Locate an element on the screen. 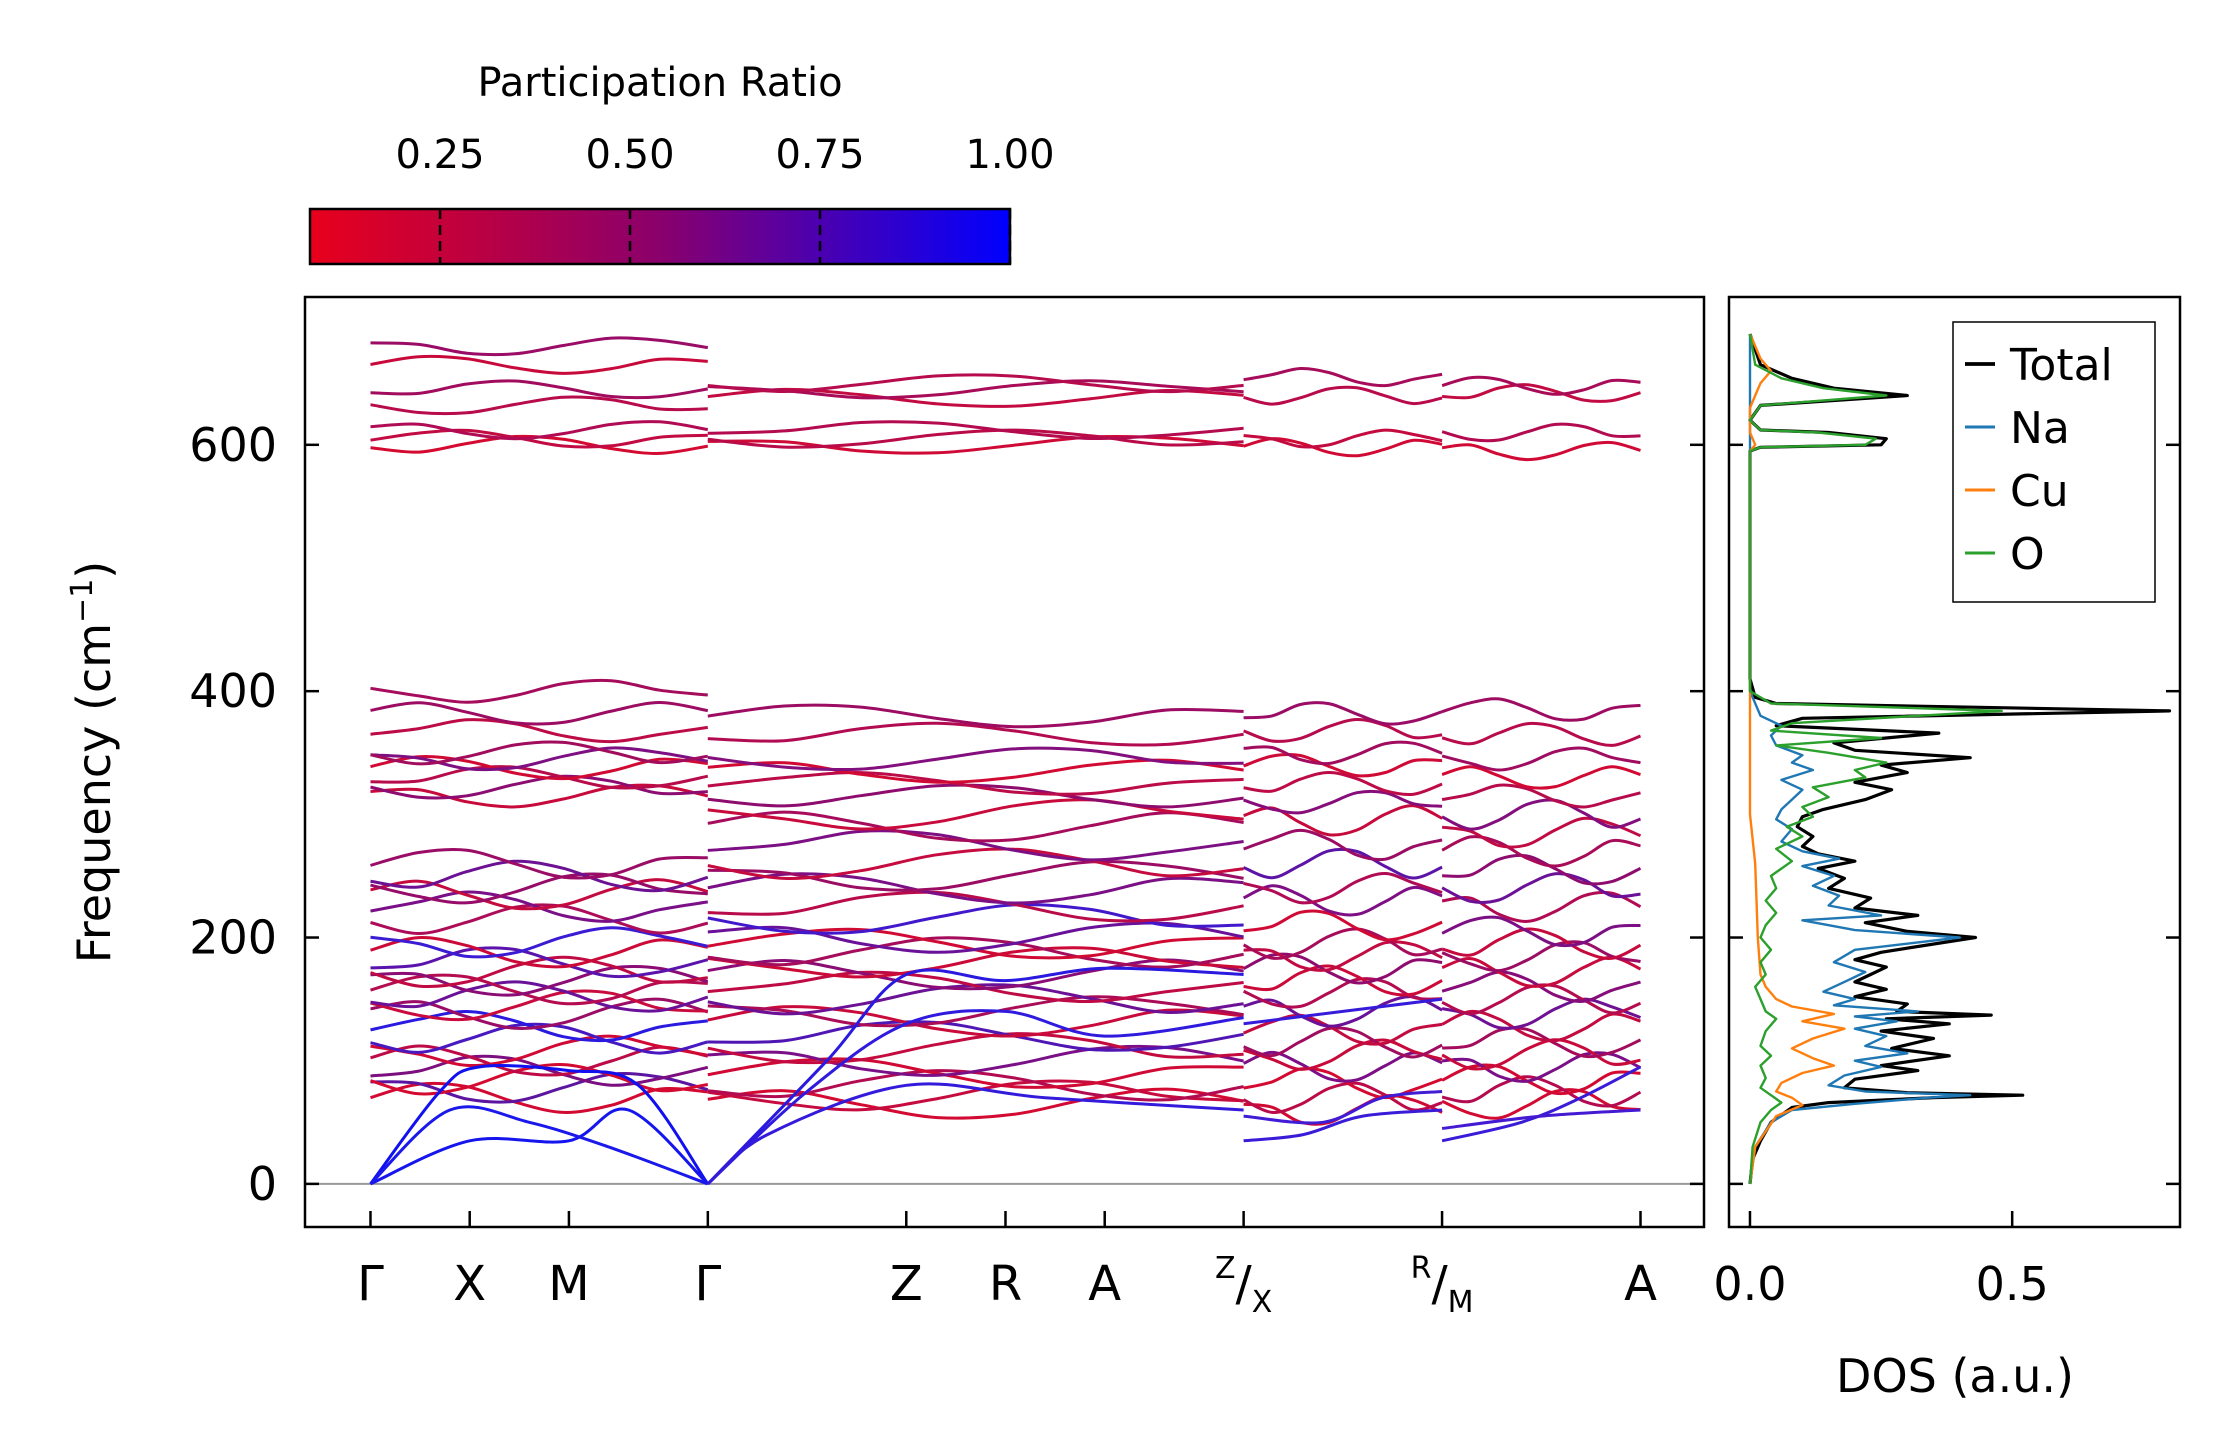  kpoint-label: R/M is located at coordinates (1442, 1285).